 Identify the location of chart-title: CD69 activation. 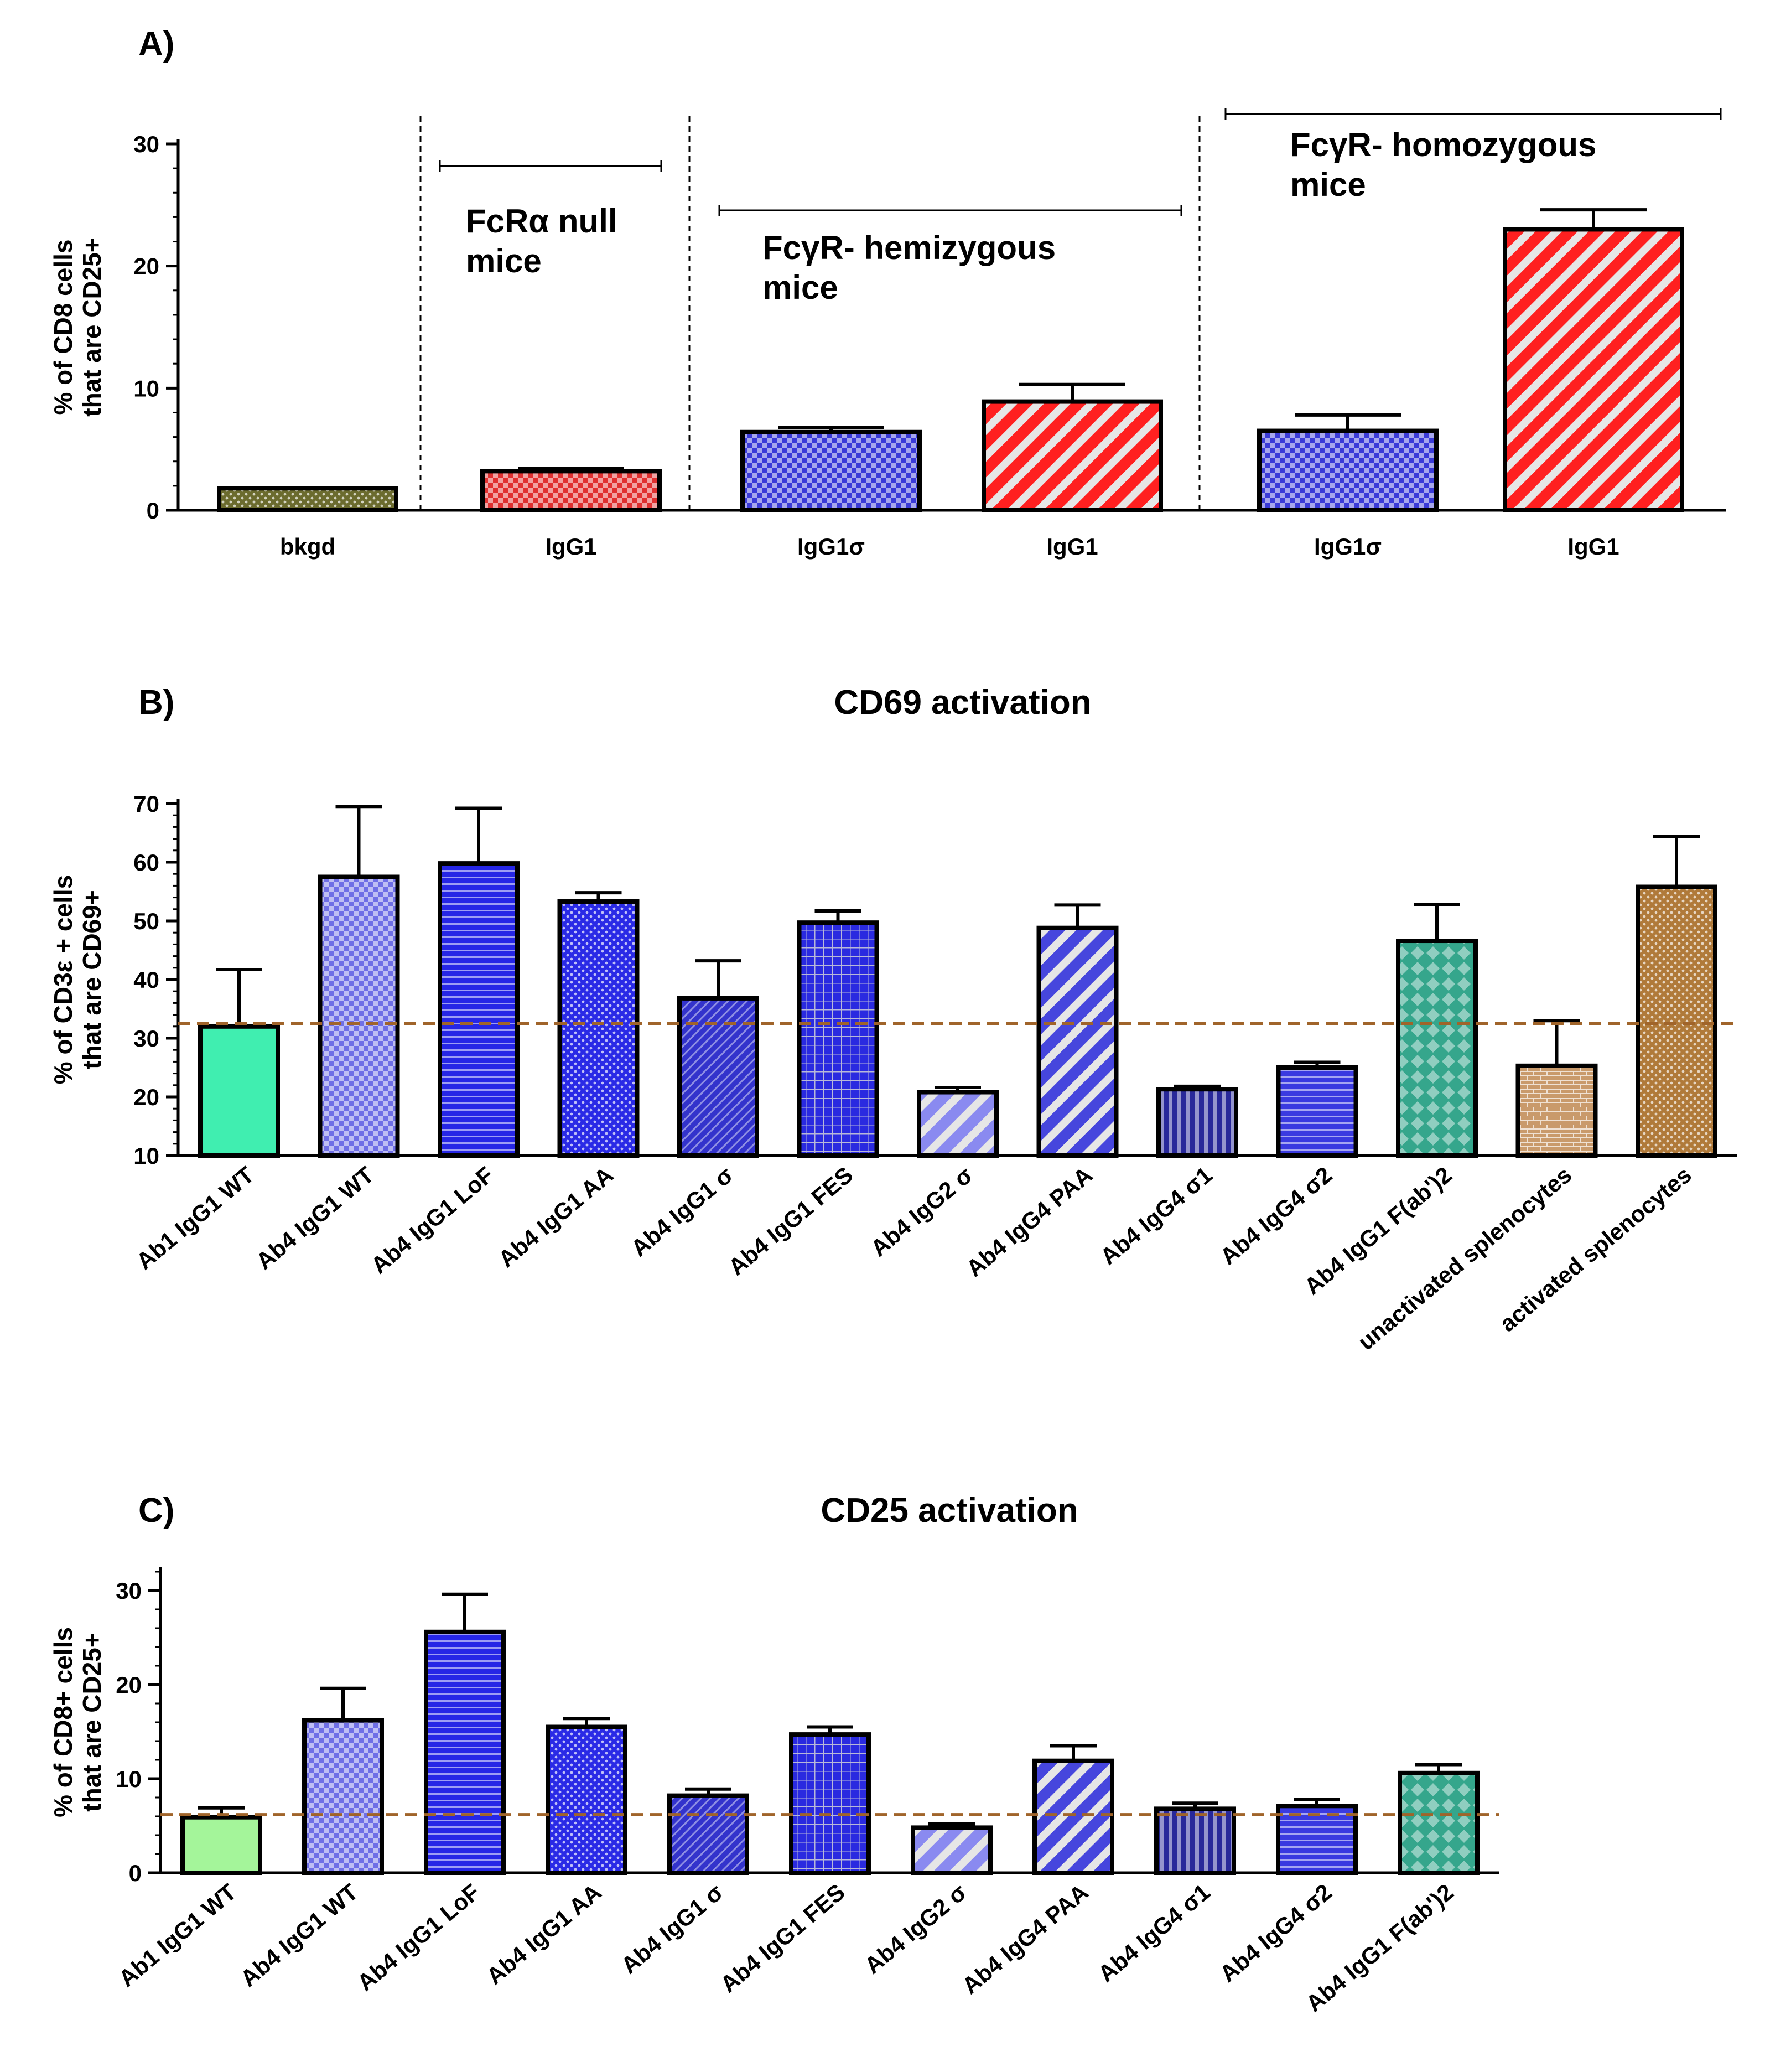
(962, 702).